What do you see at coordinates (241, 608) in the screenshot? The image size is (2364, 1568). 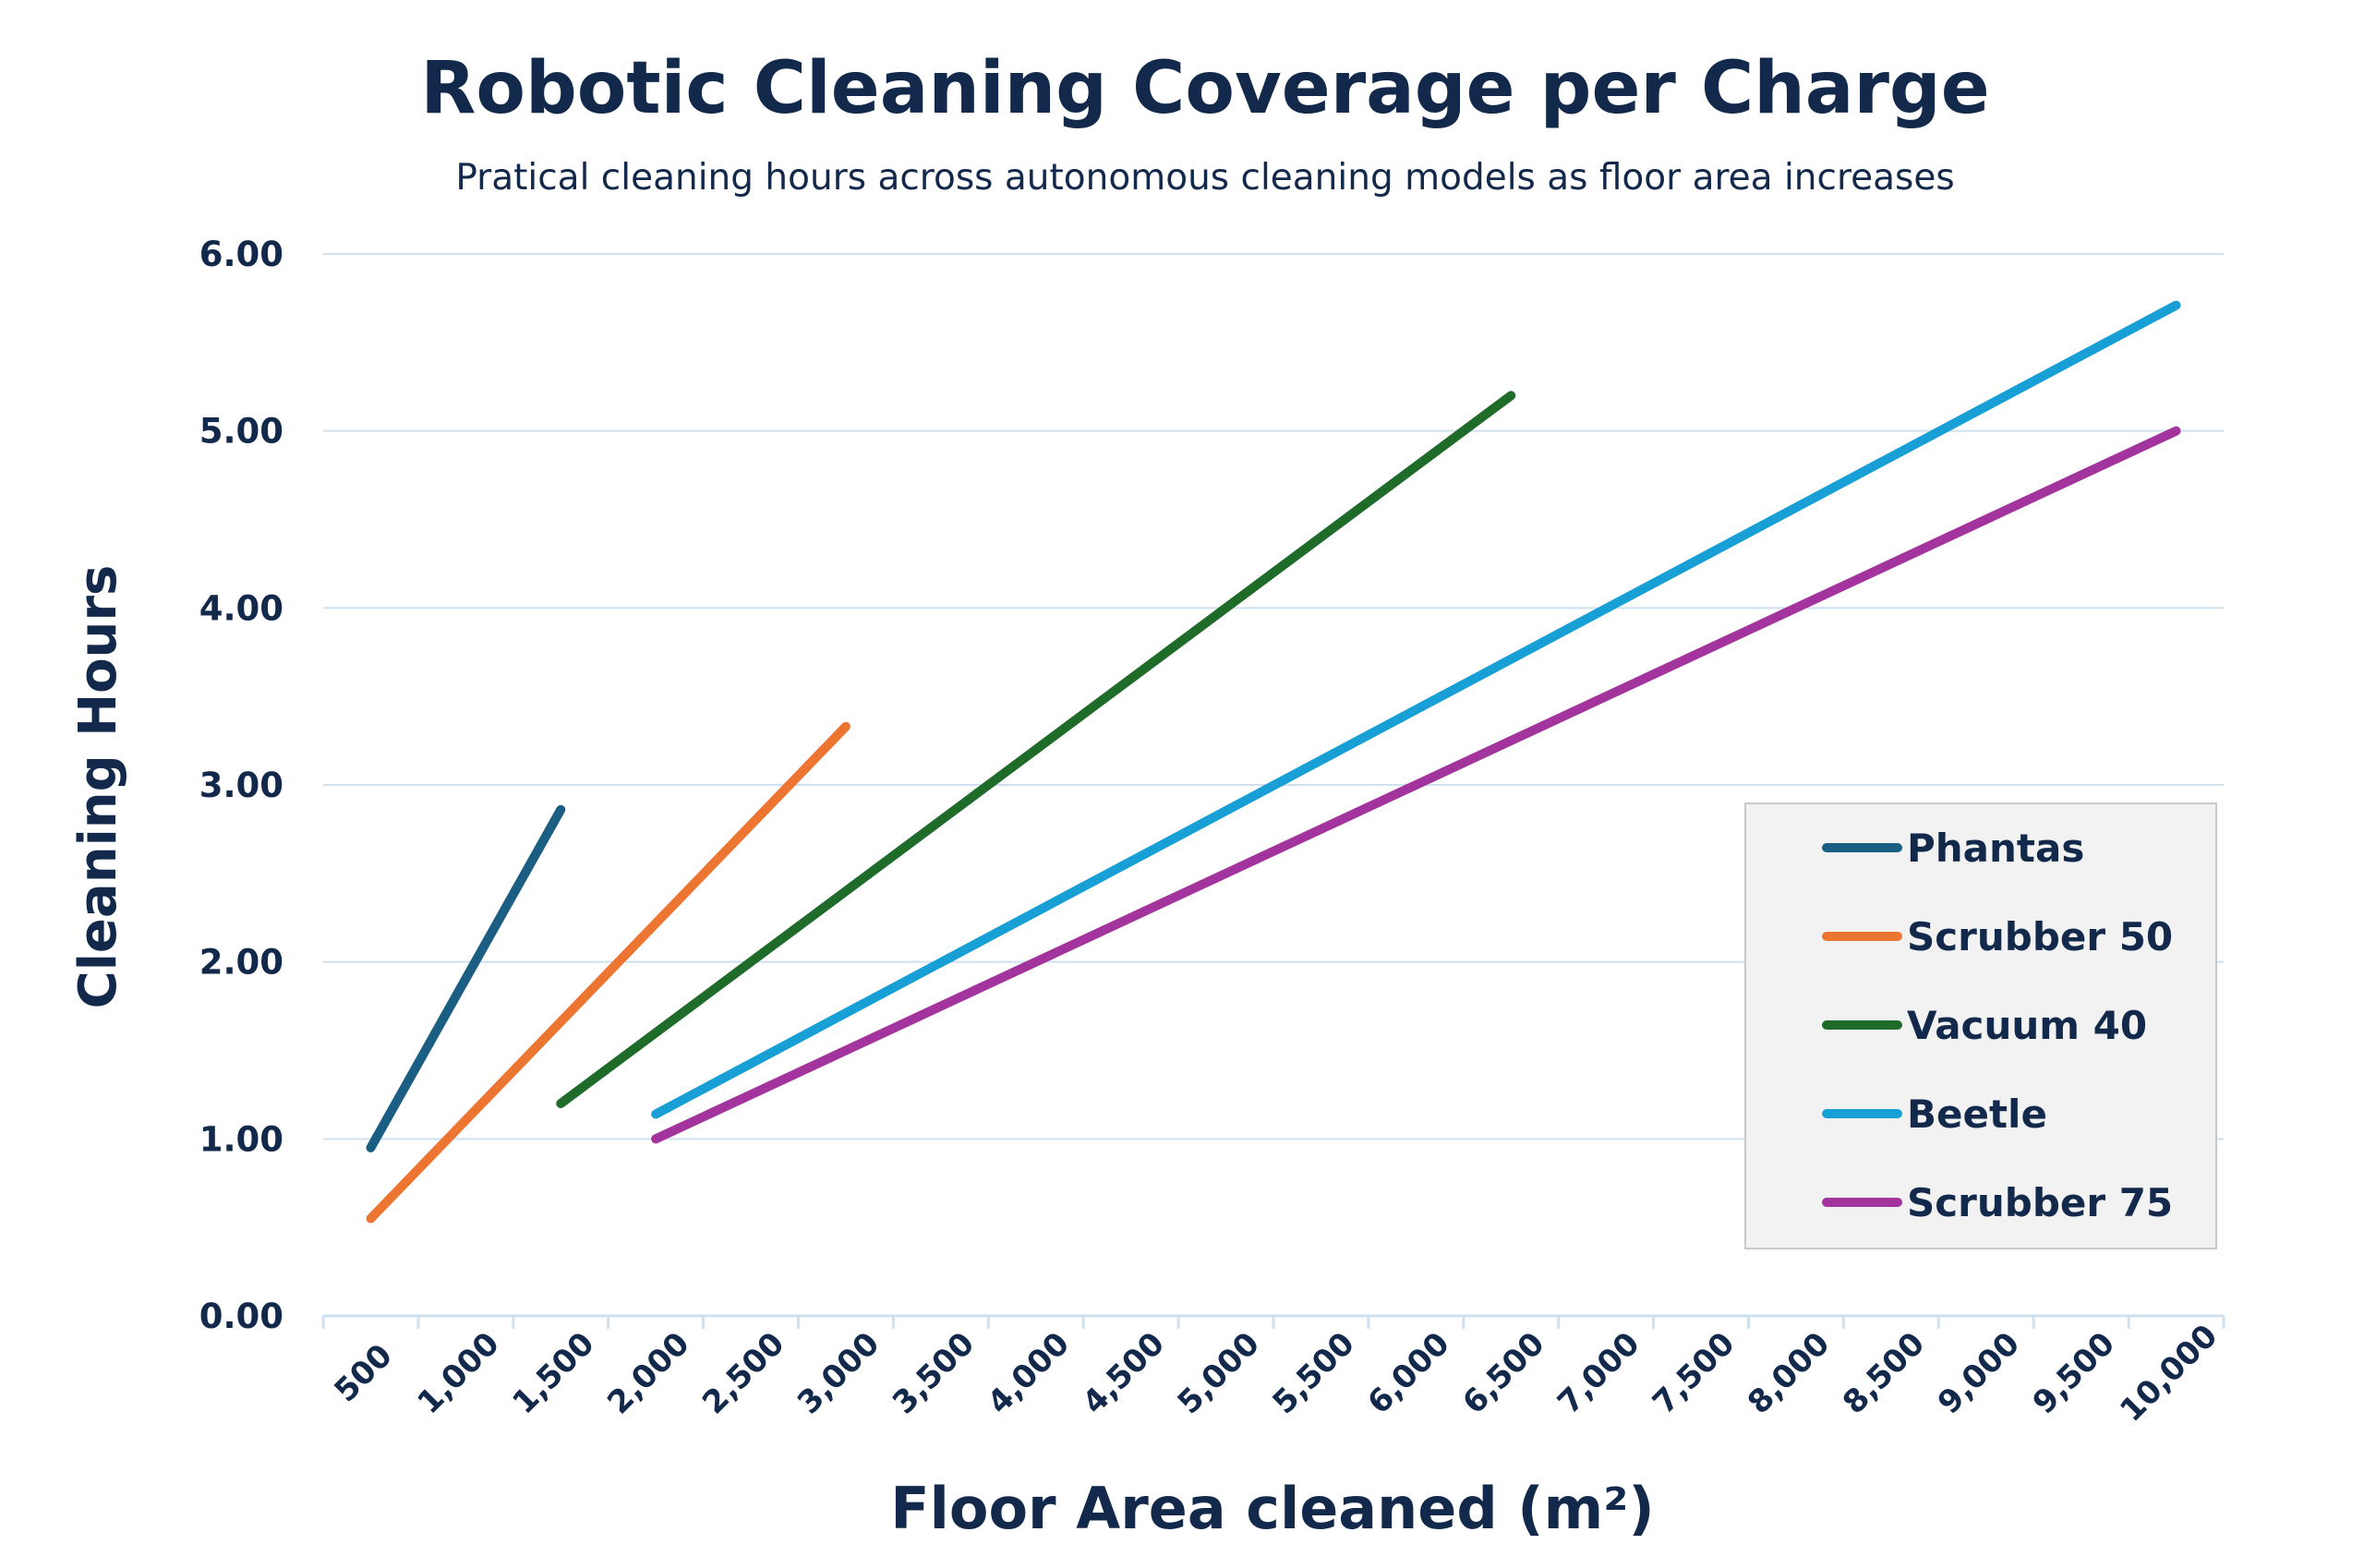 I see `y-tick-label: 4.00` at bounding box center [241, 608].